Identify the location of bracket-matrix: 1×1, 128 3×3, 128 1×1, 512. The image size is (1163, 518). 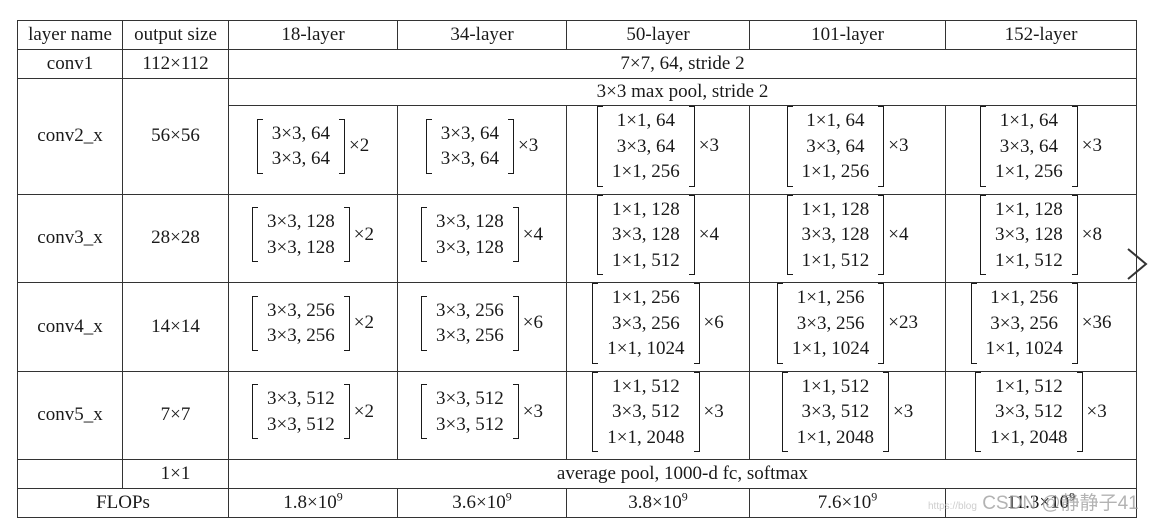
(835, 235).